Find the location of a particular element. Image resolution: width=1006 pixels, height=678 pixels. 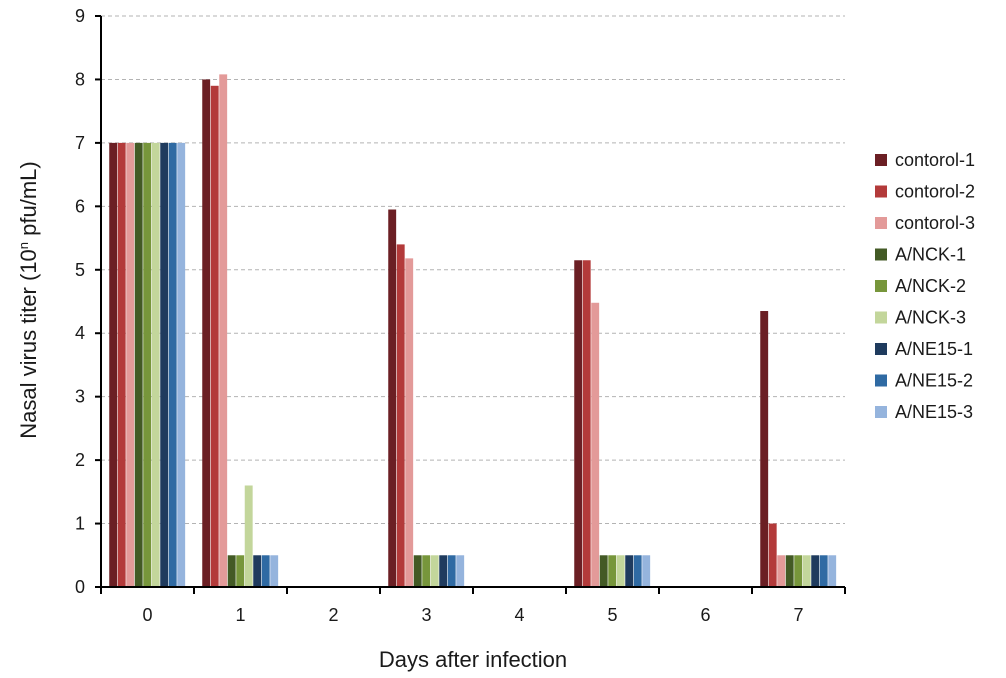

x-tick-label: 2 is located at coordinates (333, 615).